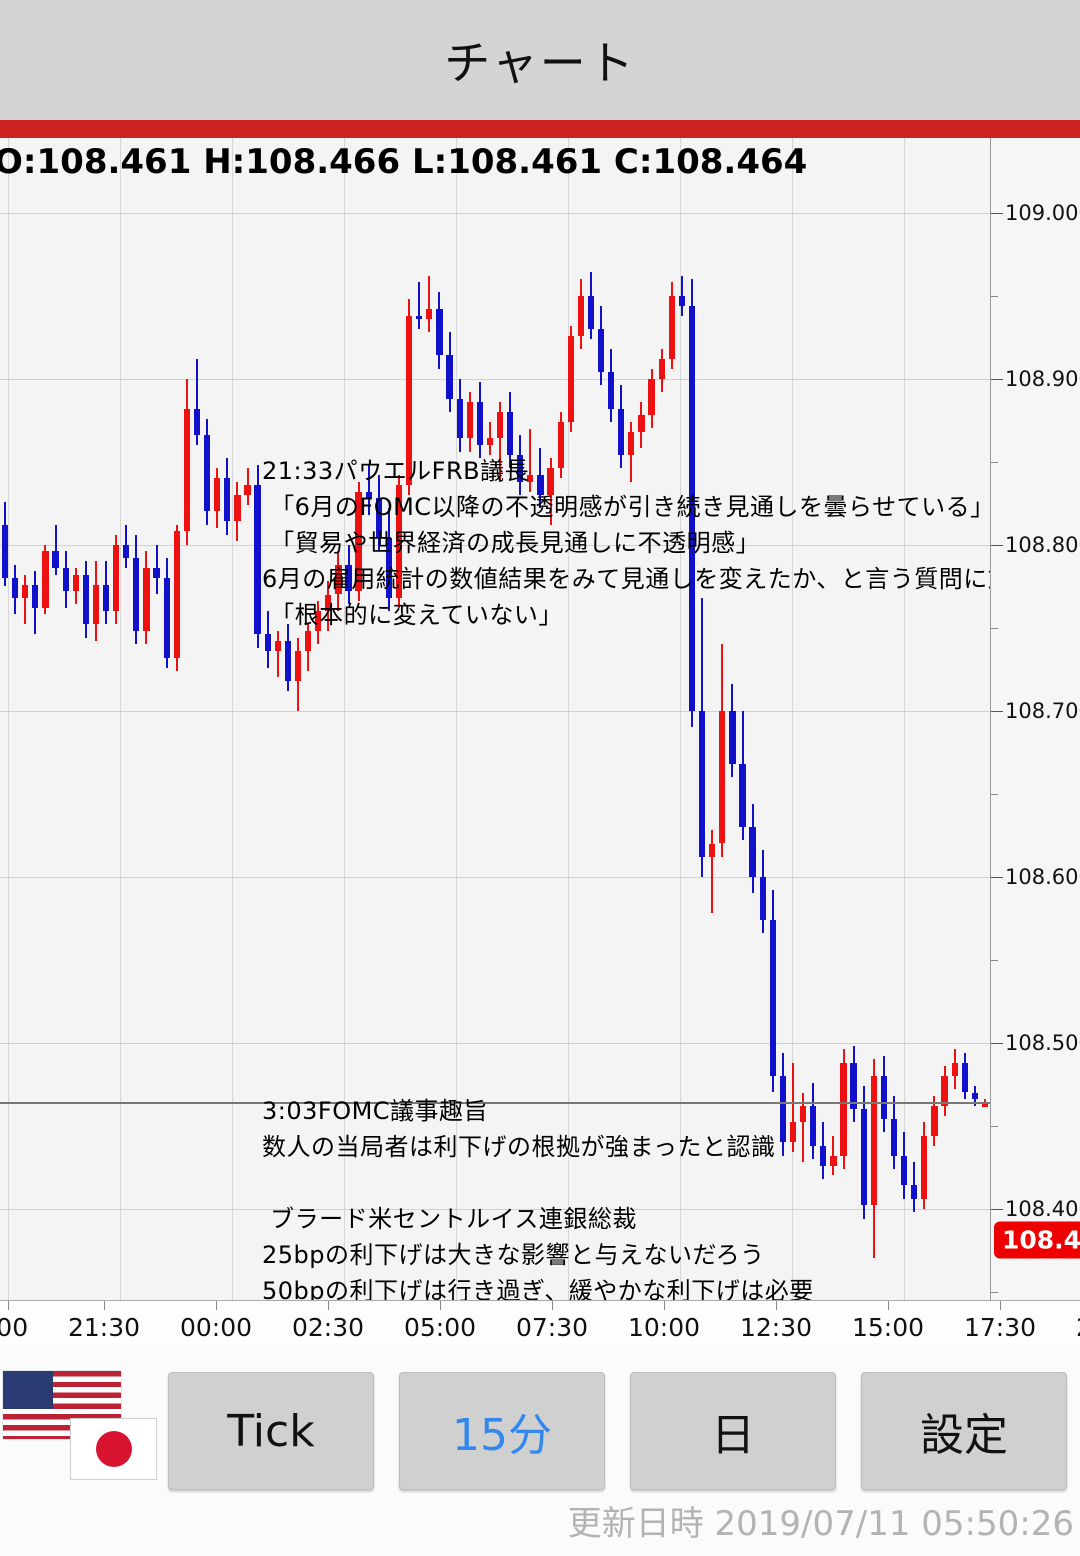 This screenshot has height=1556, width=1080. What do you see at coordinates (1042, 1208) in the screenshot?
I see `price-tick-label: 108.400` at bounding box center [1042, 1208].